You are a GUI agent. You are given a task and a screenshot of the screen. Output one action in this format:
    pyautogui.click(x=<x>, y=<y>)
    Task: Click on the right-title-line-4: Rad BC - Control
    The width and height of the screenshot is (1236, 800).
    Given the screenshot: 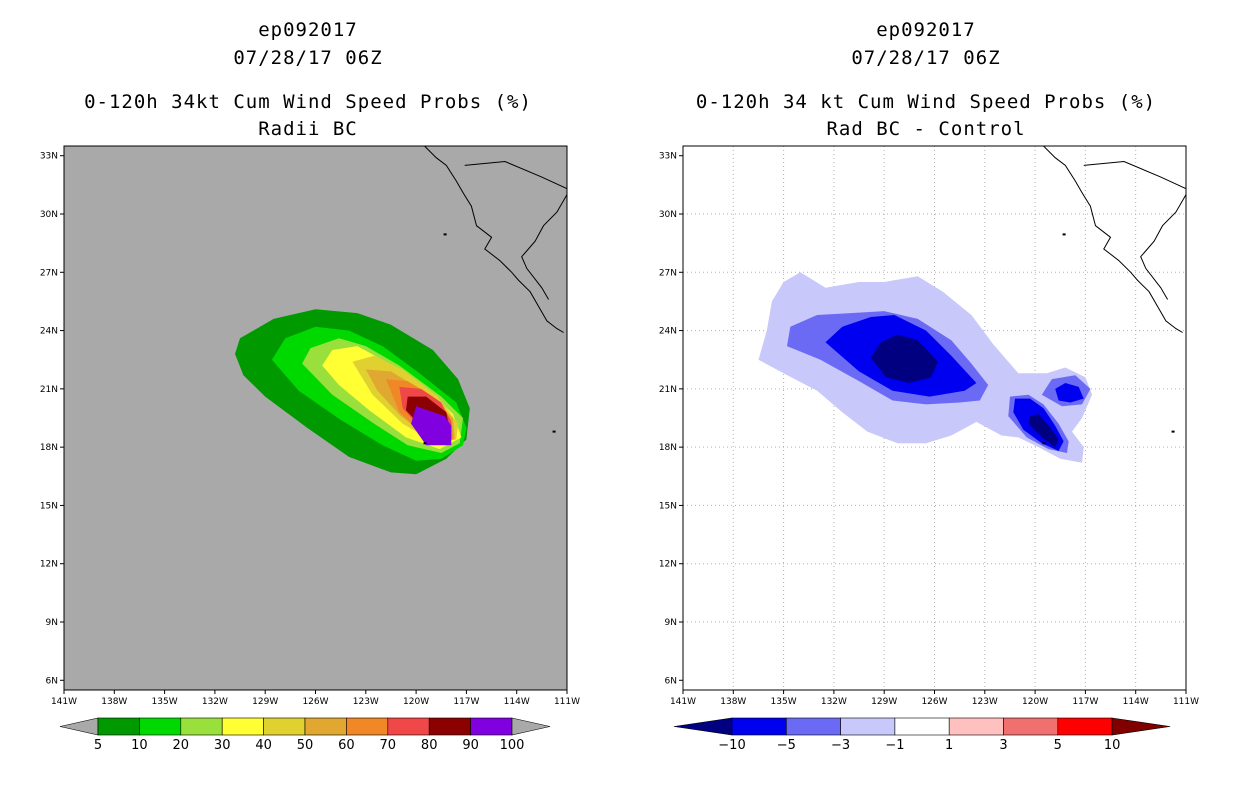 What is the action you would take?
    pyautogui.click(x=926, y=129)
    